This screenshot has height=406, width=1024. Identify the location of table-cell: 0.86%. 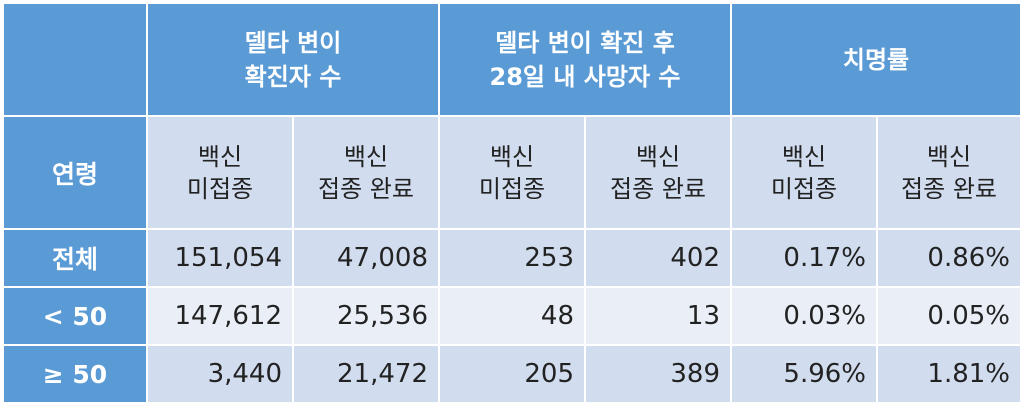
(949, 258).